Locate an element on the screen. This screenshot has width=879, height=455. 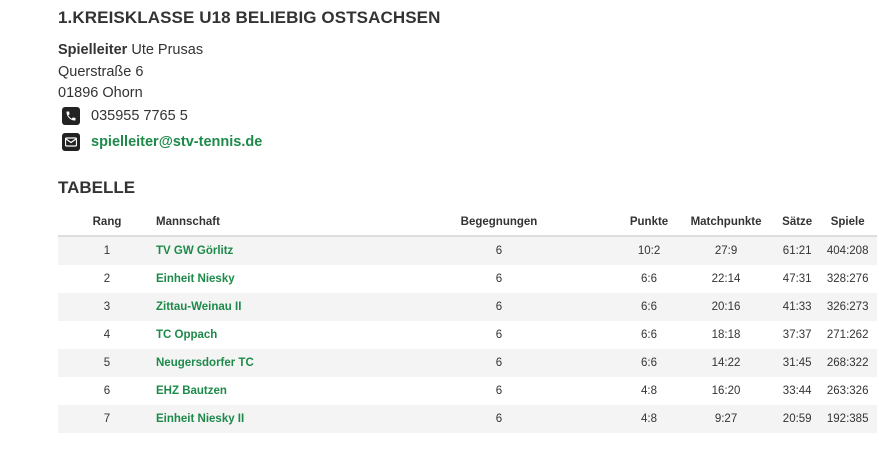
cell-rang: 7 is located at coordinates (107, 419).